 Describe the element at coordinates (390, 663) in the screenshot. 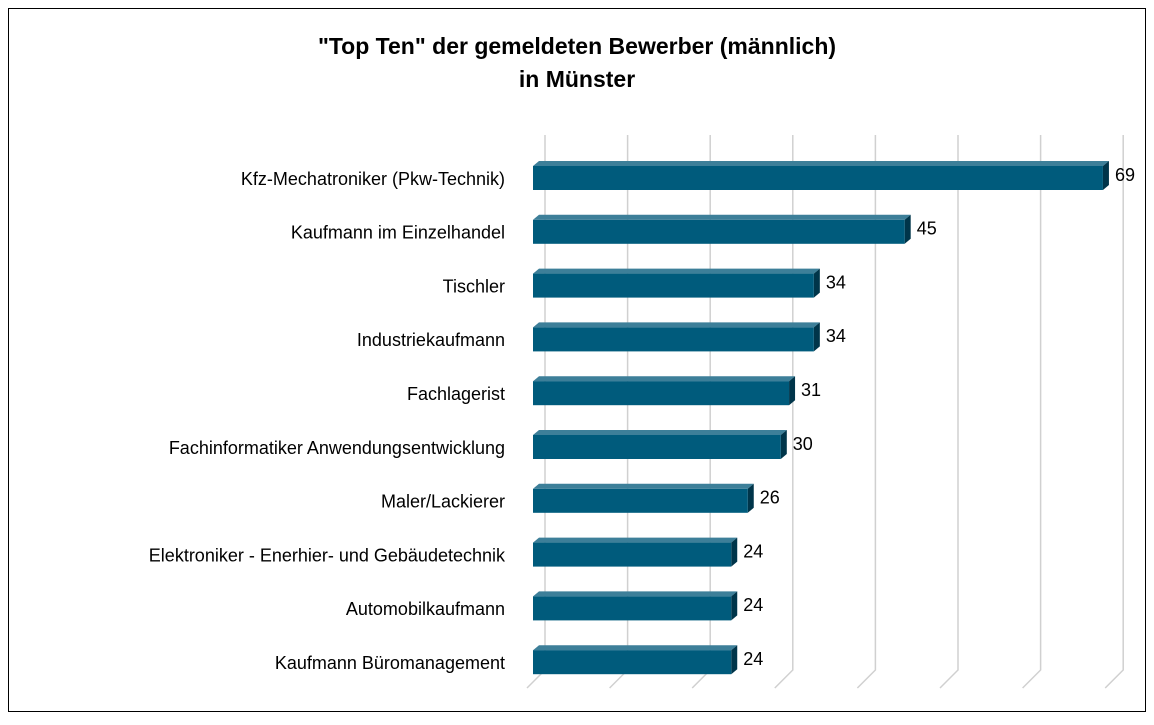

I see `y-tick-label: Kaufmann Büromanagement` at that location.